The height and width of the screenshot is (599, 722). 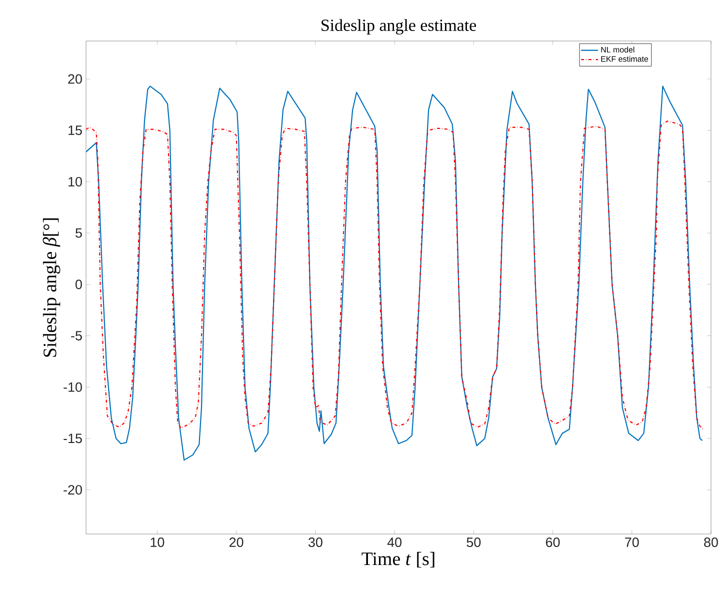 What do you see at coordinates (473, 543) in the screenshot?
I see `x-tick-label: 50` at bounding box center [473, 543].